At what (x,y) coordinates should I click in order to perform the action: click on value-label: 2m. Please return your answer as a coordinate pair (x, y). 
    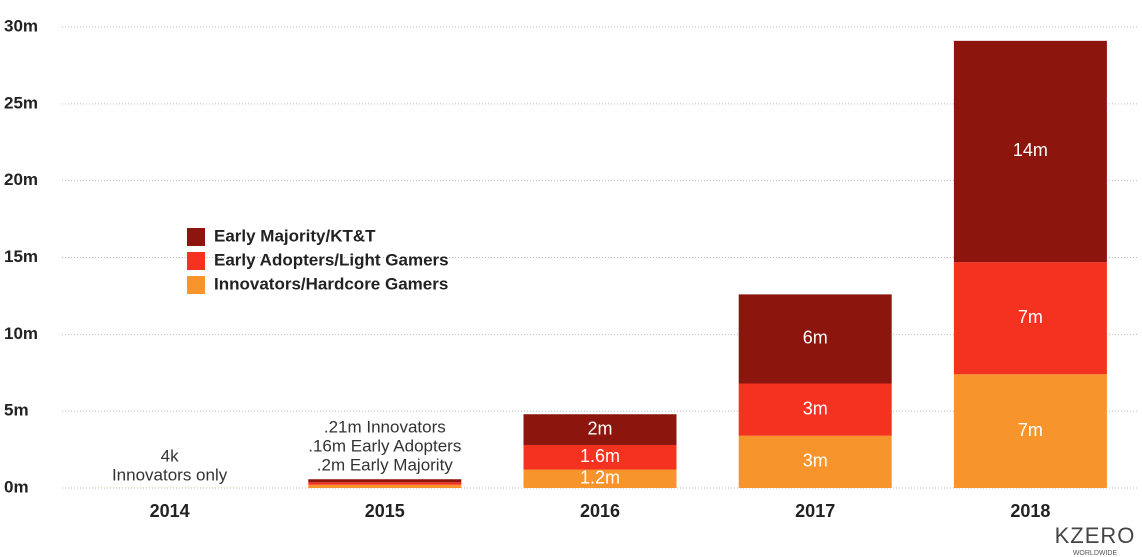
    Looking at the image, I should click on (599, 428).